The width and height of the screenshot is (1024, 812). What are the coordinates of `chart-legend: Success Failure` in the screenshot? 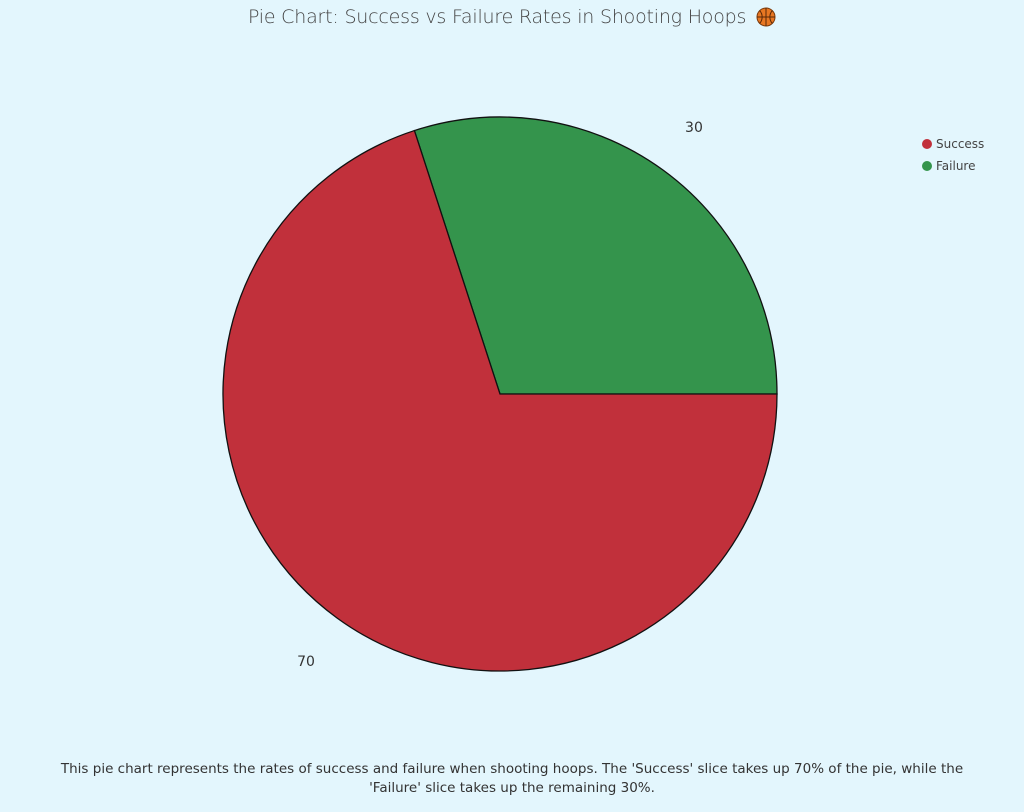 It's located at (953, 155).